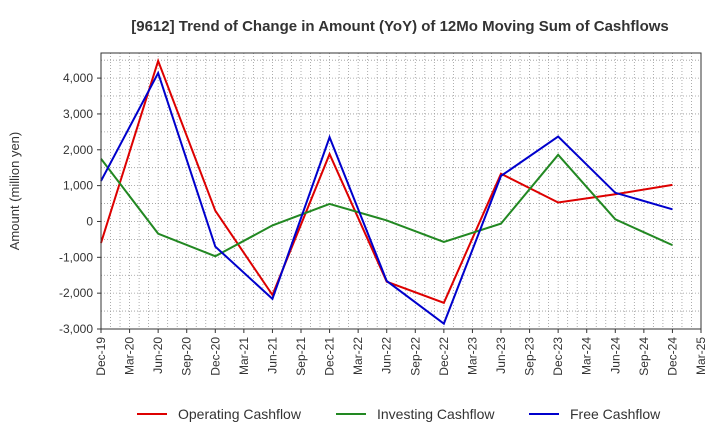 Image resolution: width=720 pixels, height=440 pixels. I want to click on x-tick-label: Jun-20, so click(158, 355).